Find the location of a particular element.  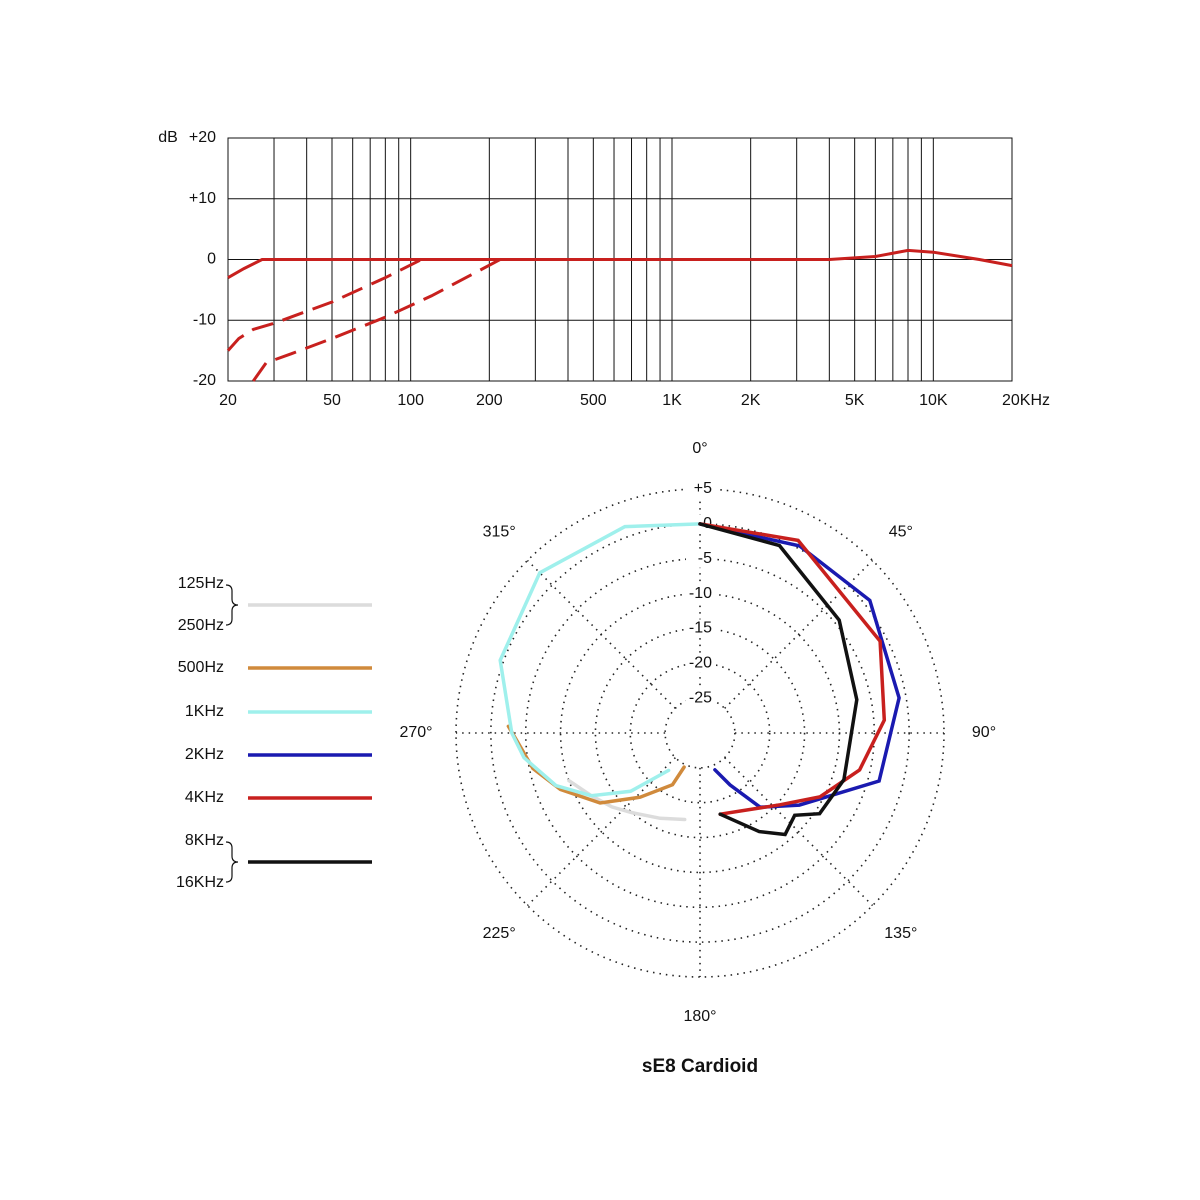

r-tick-label: -15 is located at coordinates (700, 628).